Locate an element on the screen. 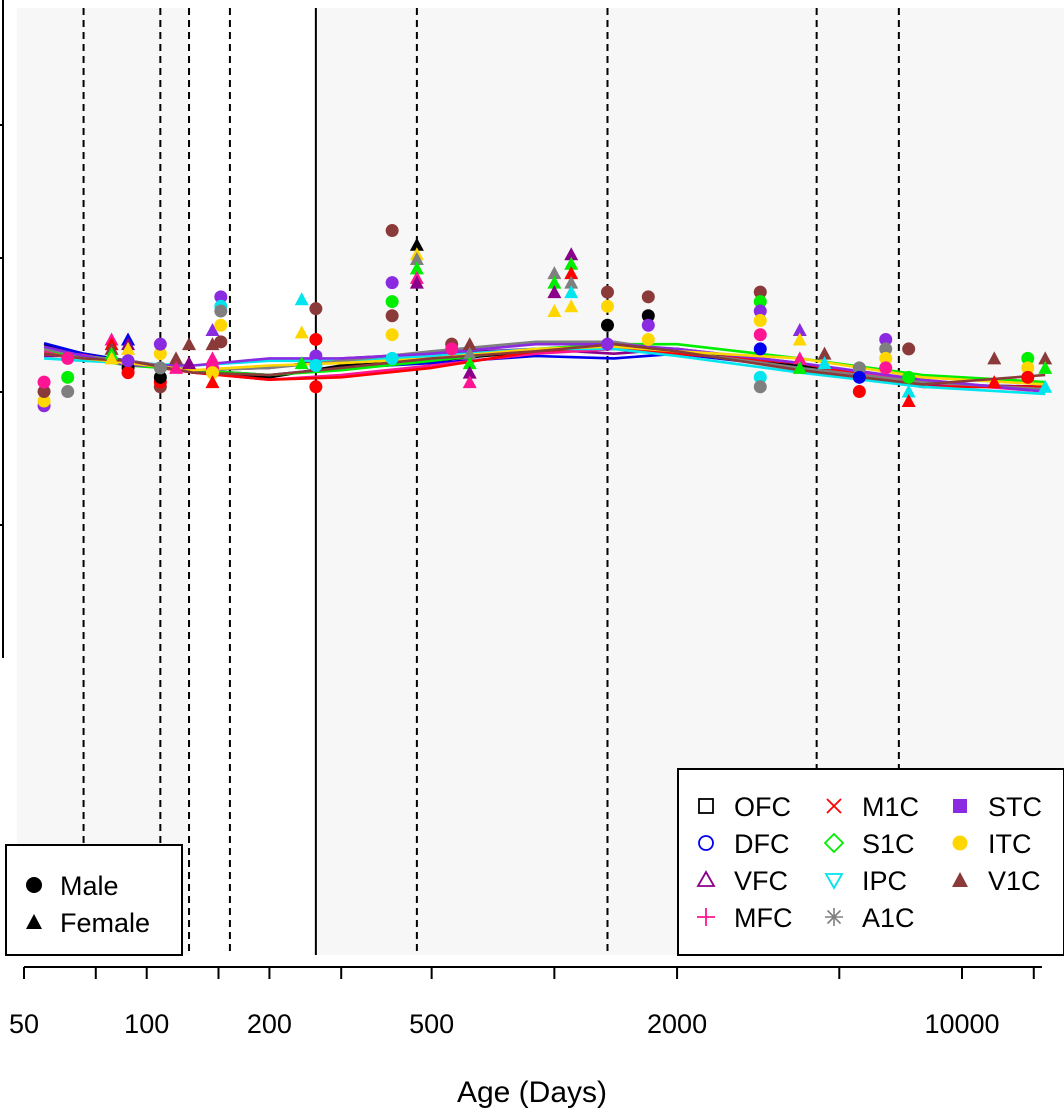 The width and height of the screenshot is (1064, 1114). asterisk-icon is located at coordinates (834, 917).